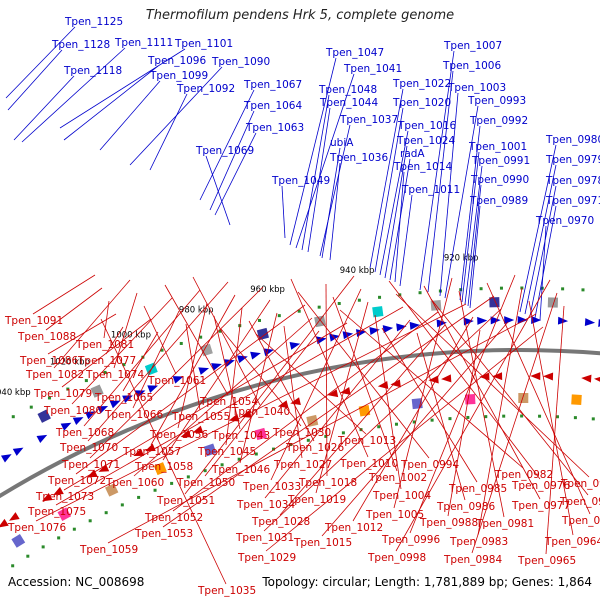 This screenshot has width=600, height=600. I want to click on reverse-gene-label: Tpen_1076, so click(36, 528).